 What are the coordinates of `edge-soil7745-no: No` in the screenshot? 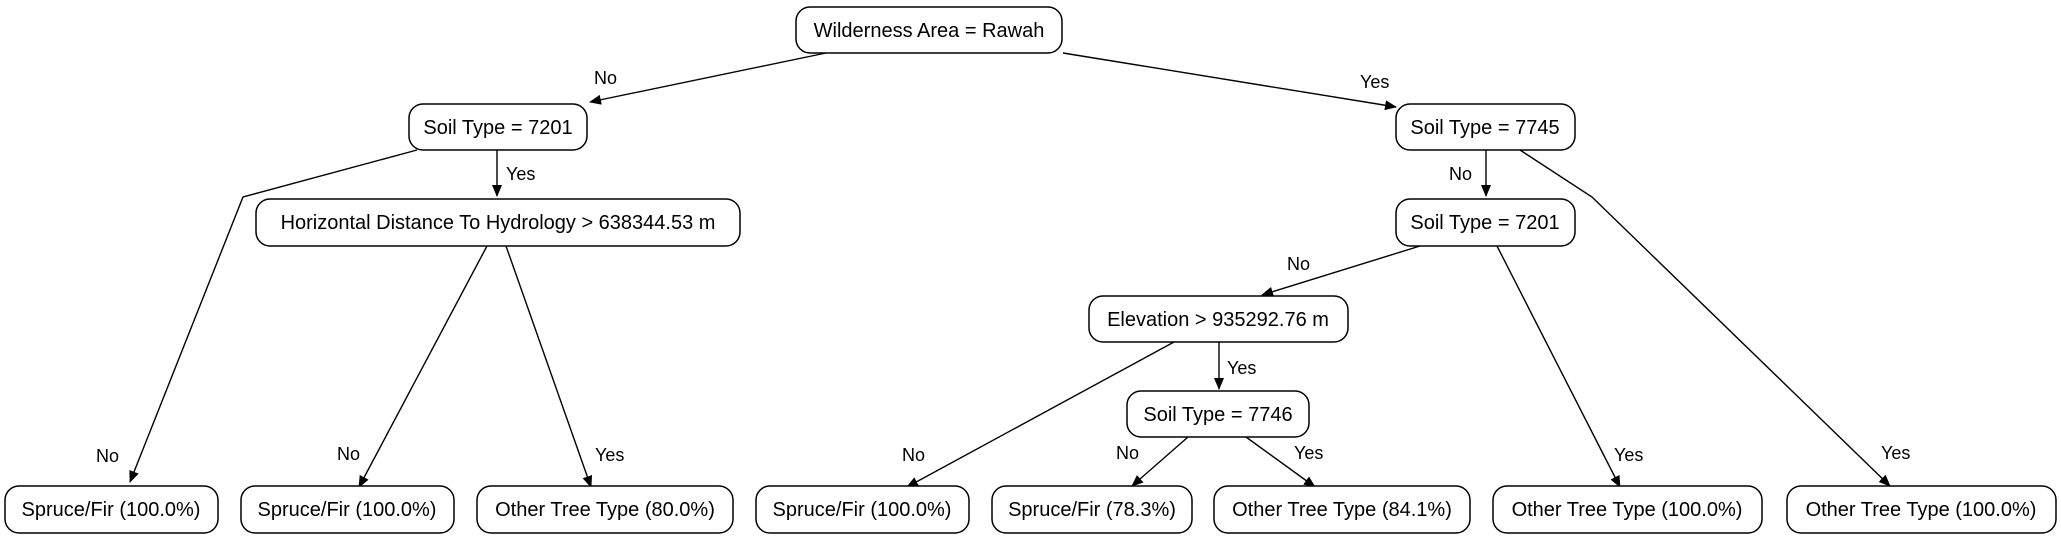 It's located at (1470, 173).